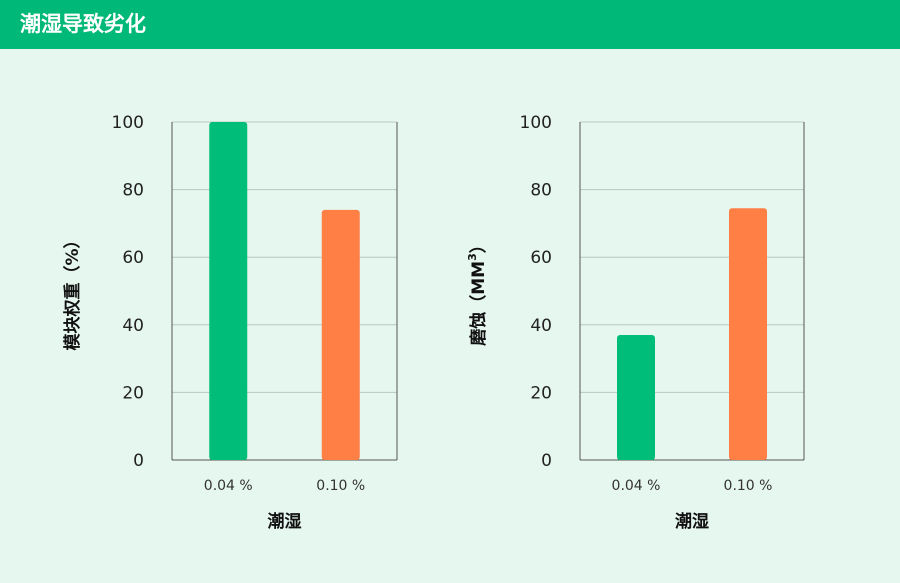  Describe the element at coordinates (450, 24) in the screenshot. I see `header-bar: 潮湿导致劣化` at that location.